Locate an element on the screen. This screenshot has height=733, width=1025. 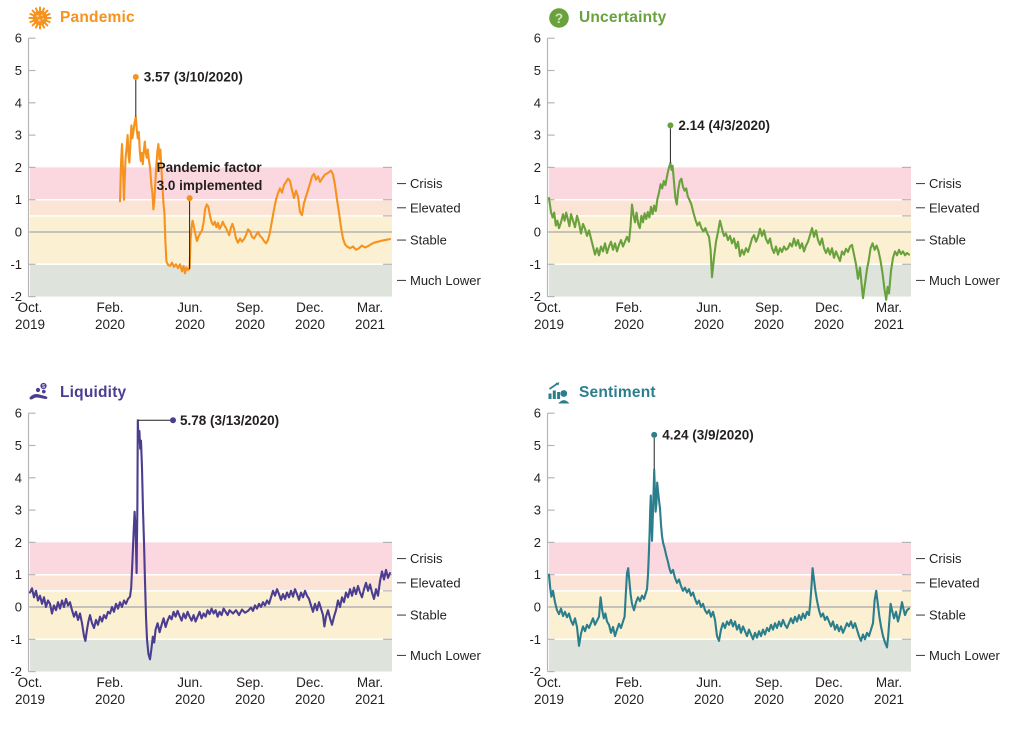
chart-title: Pandemic is located at coordinates (97, 17).